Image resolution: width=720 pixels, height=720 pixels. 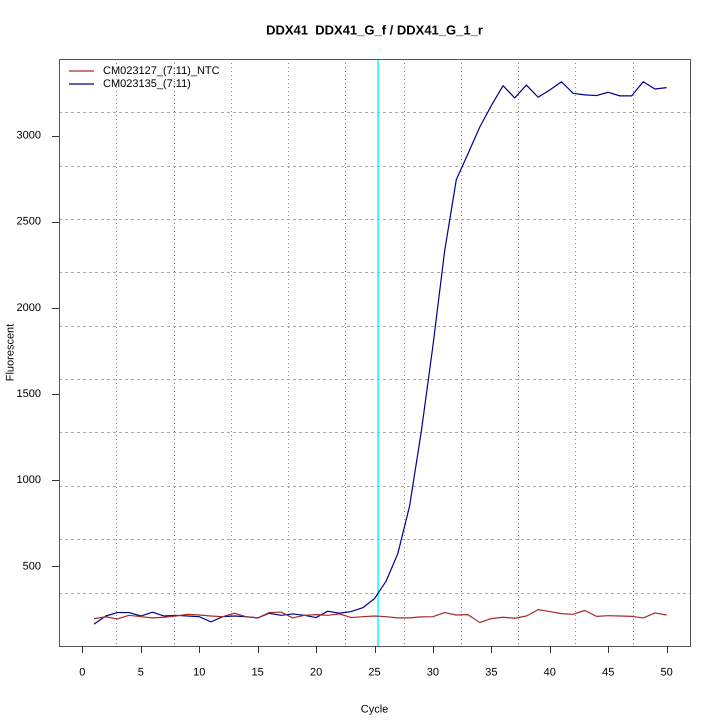 I want to click on x-tick-label: 0, so click(x=82, y=672).